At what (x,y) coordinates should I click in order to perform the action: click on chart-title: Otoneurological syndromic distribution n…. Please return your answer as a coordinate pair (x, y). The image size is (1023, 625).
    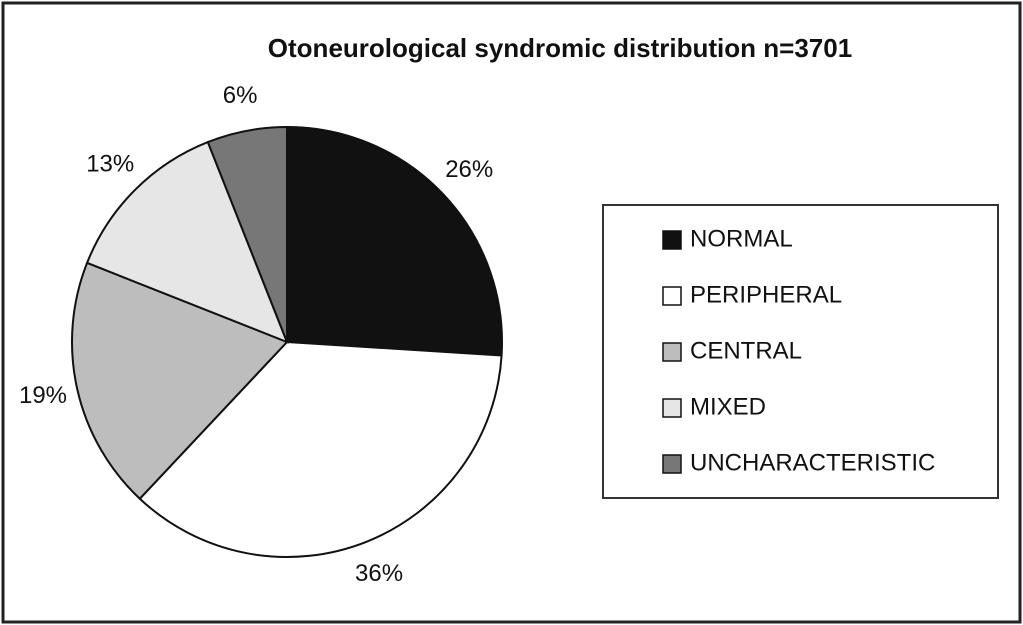
    Looking at the image, I should click on (560, 48).